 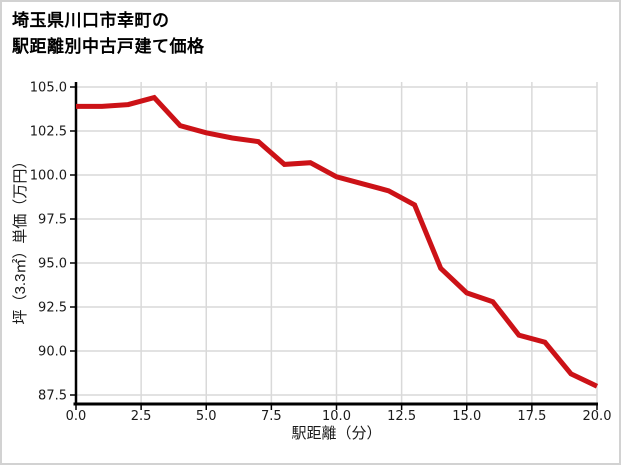 What do you see at coordinates (206, 416) in the screenshot?
I see `x-tick-label: 5.0` at bounding box center [206, 416].